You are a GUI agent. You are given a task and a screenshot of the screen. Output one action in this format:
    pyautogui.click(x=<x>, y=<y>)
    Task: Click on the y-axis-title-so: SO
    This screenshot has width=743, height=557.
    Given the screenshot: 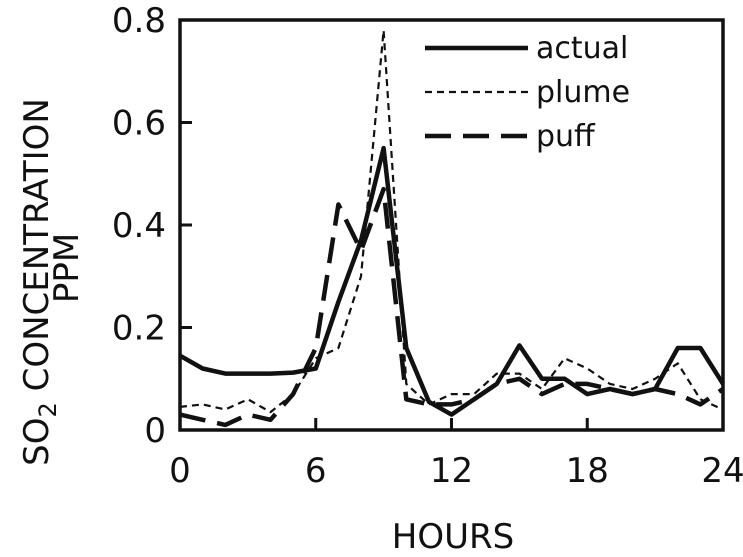 What is the action you would take?
    pyautogui.click(x=37, y=441)
    